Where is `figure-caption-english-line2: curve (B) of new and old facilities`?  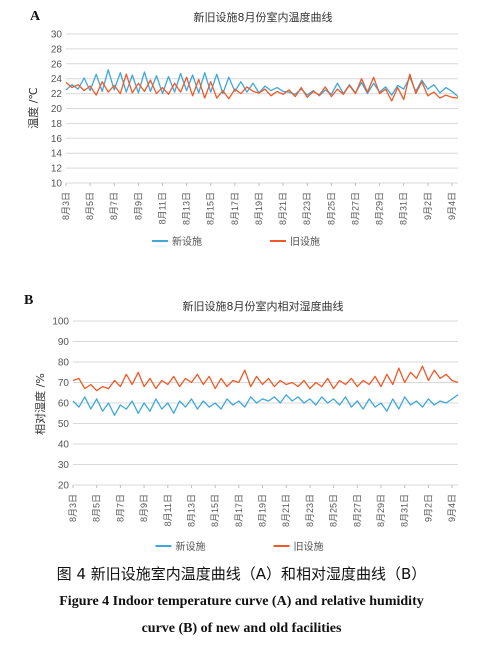 figure-caption-english-line2: curve (B) of new and old facilities is located at coordinates (241, 628).